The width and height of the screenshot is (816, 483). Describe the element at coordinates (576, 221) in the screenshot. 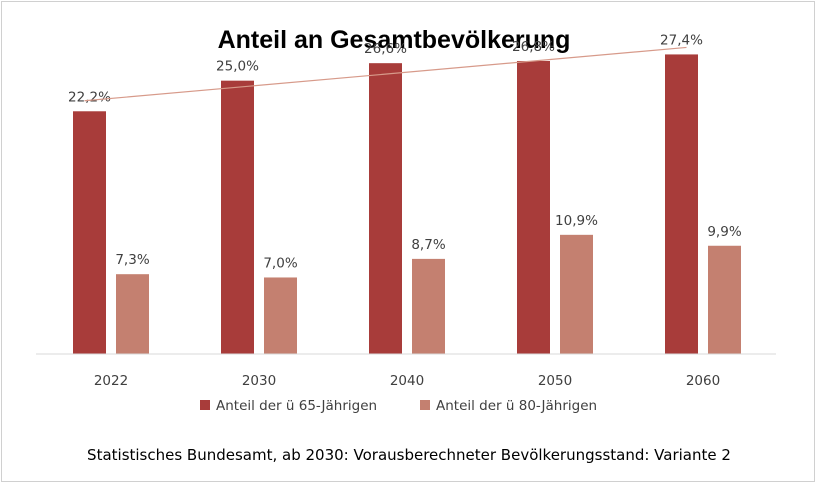

I see `data-label-s2-2050: 10,9%` at that location.